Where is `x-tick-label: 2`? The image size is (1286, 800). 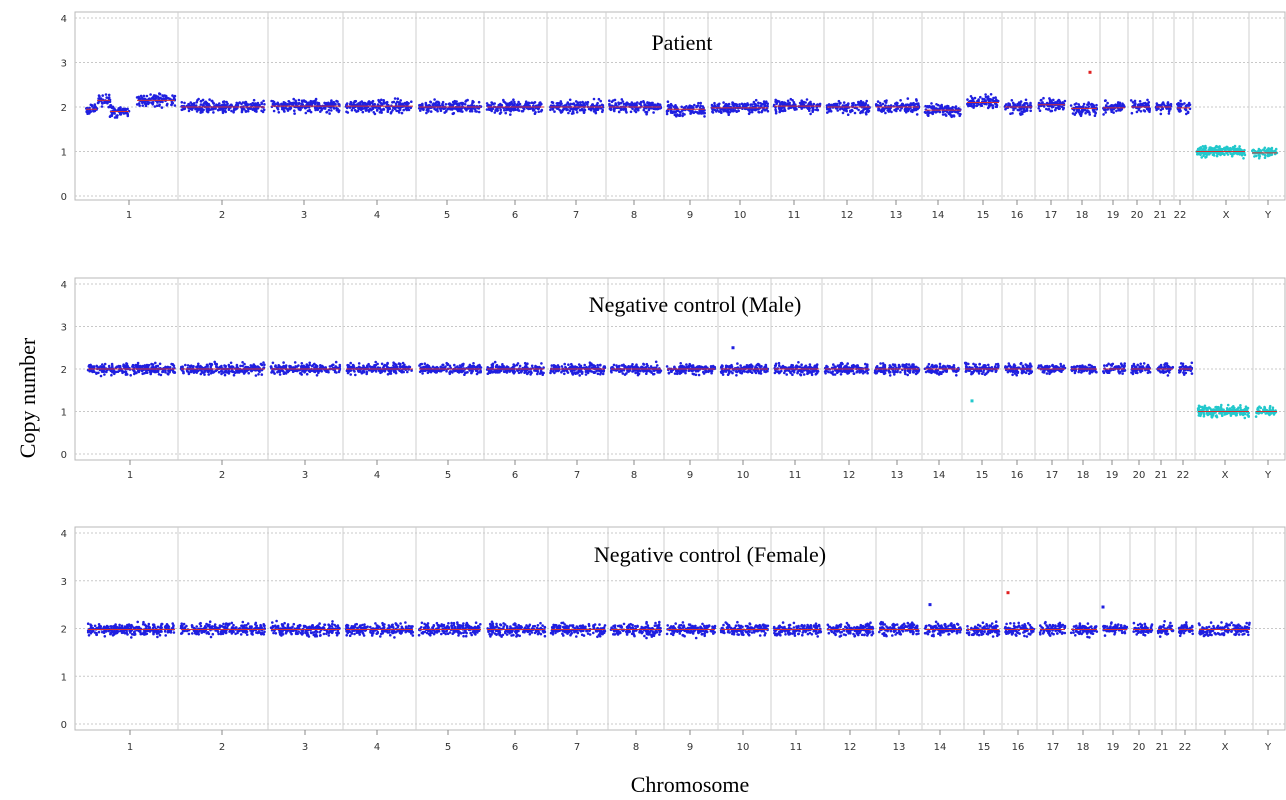
x-tick-label: 2 is located at coordinates (222, 215).